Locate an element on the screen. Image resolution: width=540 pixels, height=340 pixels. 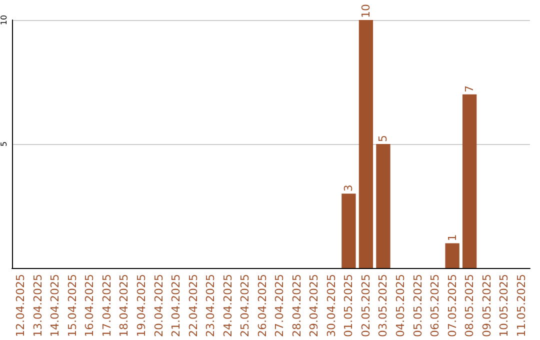
x-tick-label: 10.05.2025 is located at coordinates (504, 306).